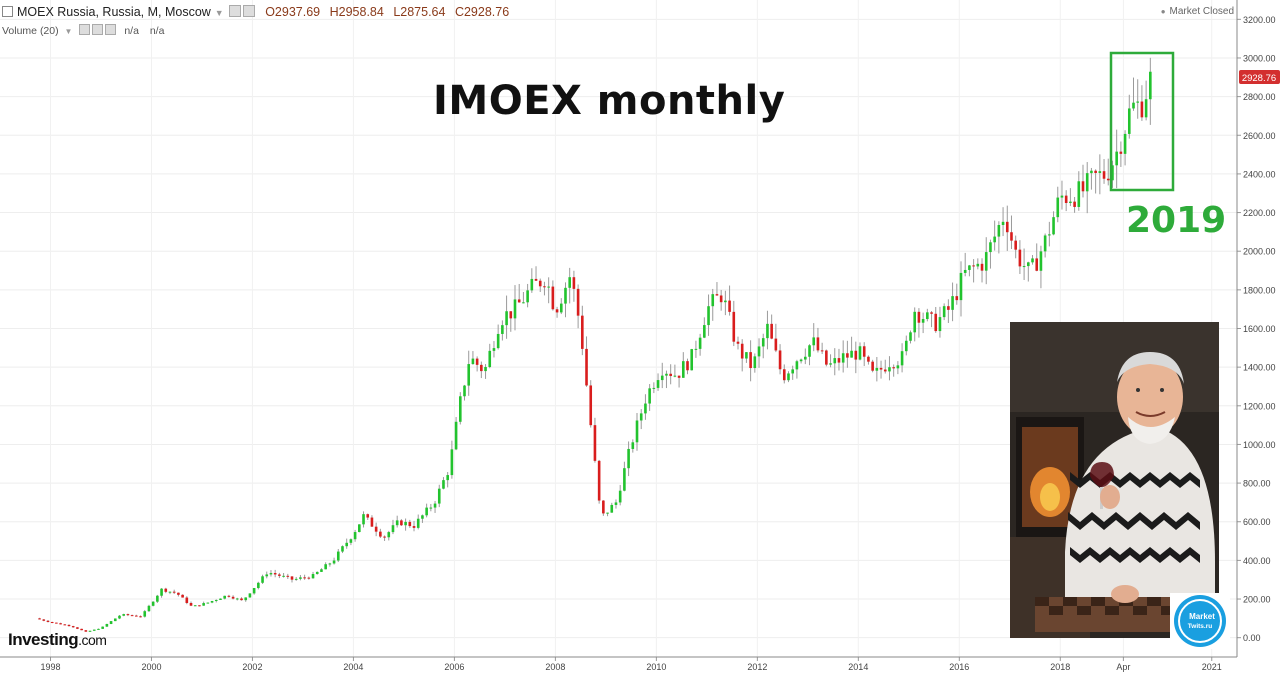 This screenshot has width=1280, height=674. I want to click on y-tick-label: 1600.00, so click(1259, 329).